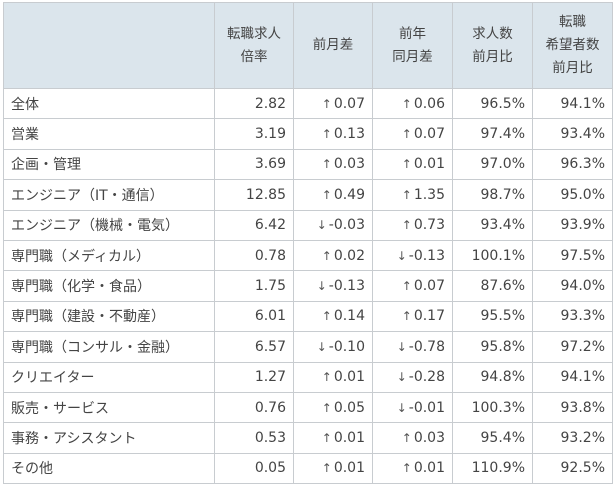 This screenshot has width=615, height=486. What do you see at coordinates (412, 56) in the screenshot?
I see `header-text-line: 同月差` at bounding box center [412, 56].